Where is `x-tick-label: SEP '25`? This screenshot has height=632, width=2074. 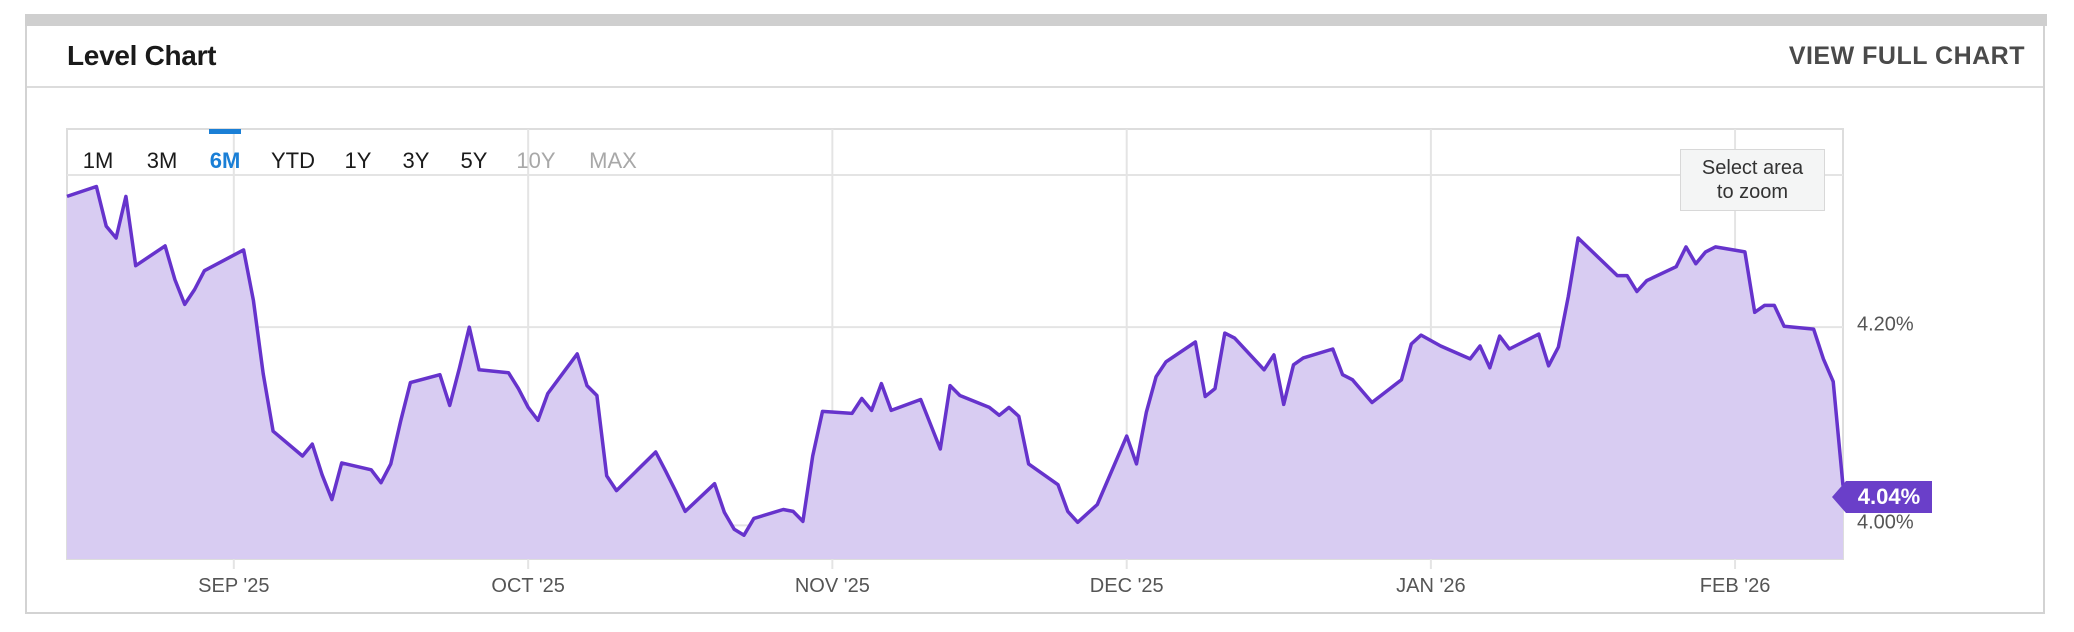
x-tick-label: SEP '25 is located at coordinates (233, 586).